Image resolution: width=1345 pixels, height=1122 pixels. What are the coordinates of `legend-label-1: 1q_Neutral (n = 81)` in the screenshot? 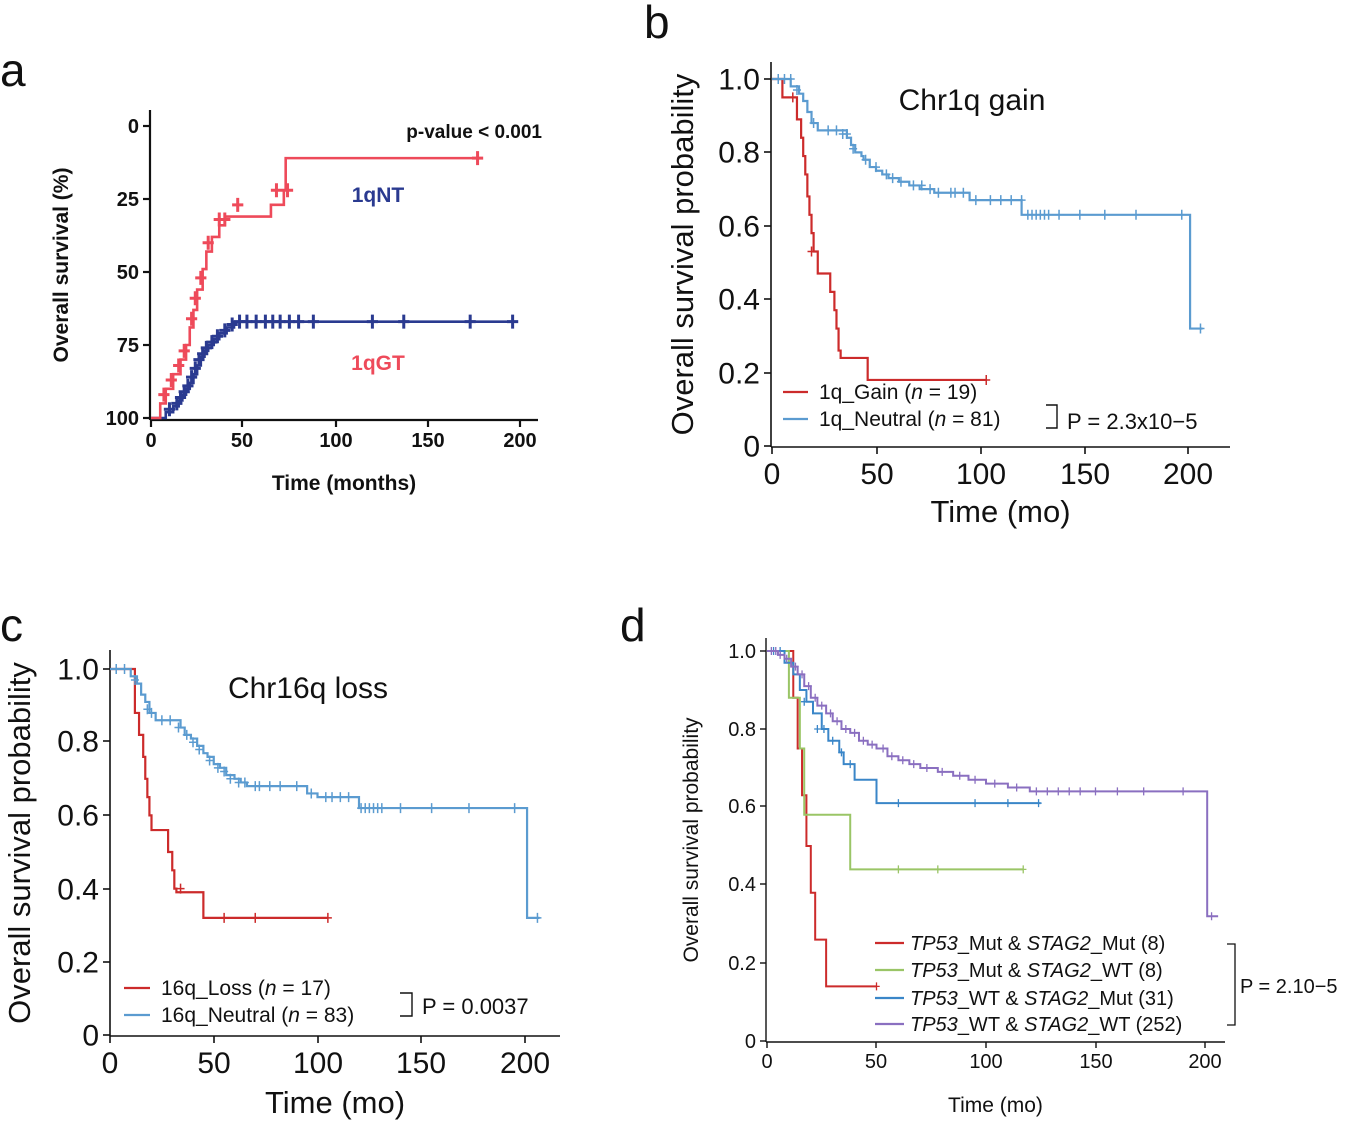 It's located at (910, 419).